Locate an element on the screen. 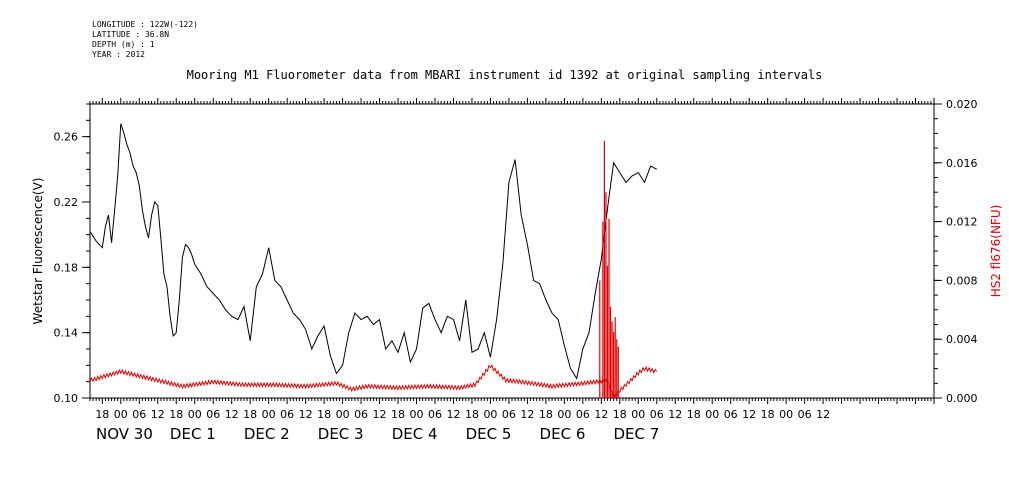 The height and width of the screenshot is (504, 1009). y-right-tick-label: 0.000 is located at coordinates (962, 398).